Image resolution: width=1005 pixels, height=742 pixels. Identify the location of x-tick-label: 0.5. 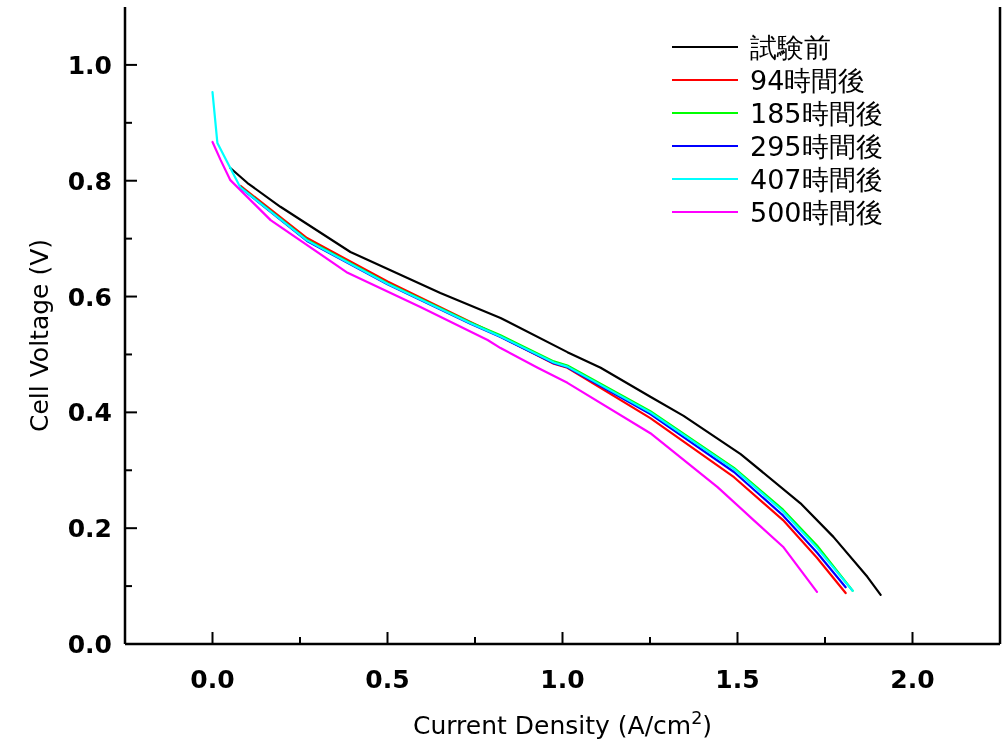
(387, 679).